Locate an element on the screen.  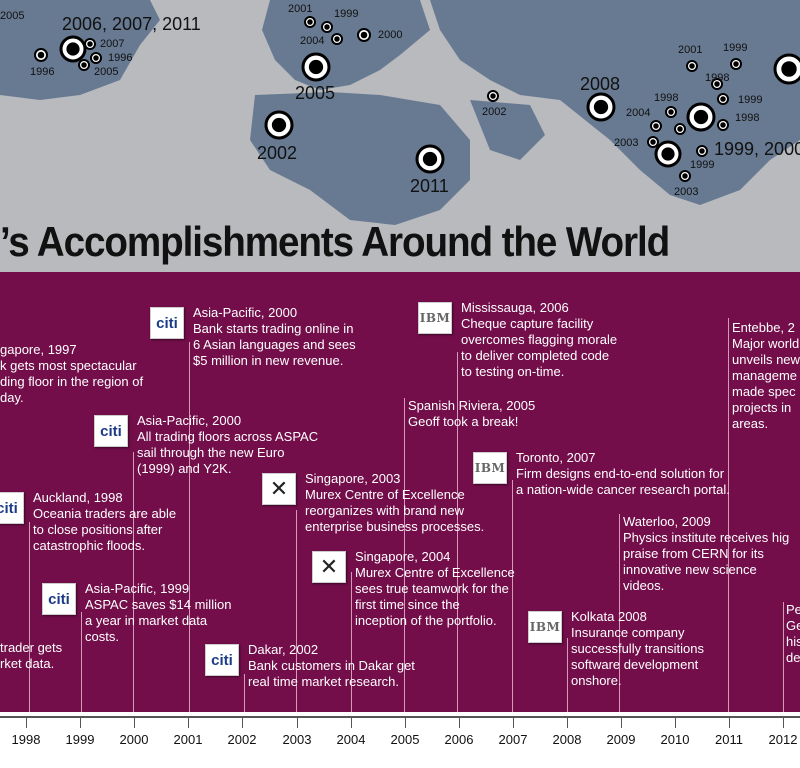
entry-location: Toronto, 2007 is located at coordinates (556, 457).